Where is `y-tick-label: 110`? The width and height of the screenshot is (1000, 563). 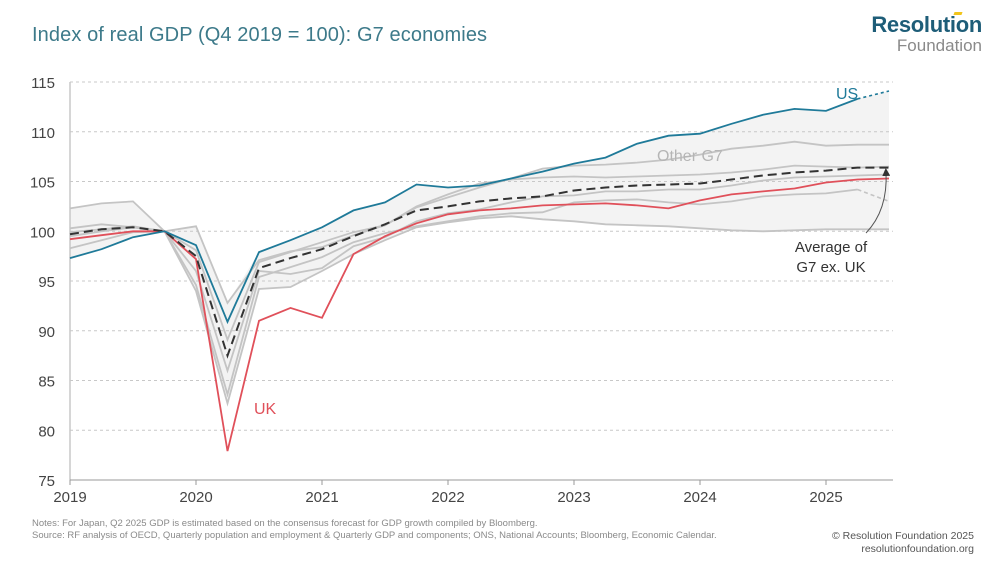
y-tick-label: 110 is located at coordinates (43, 133).